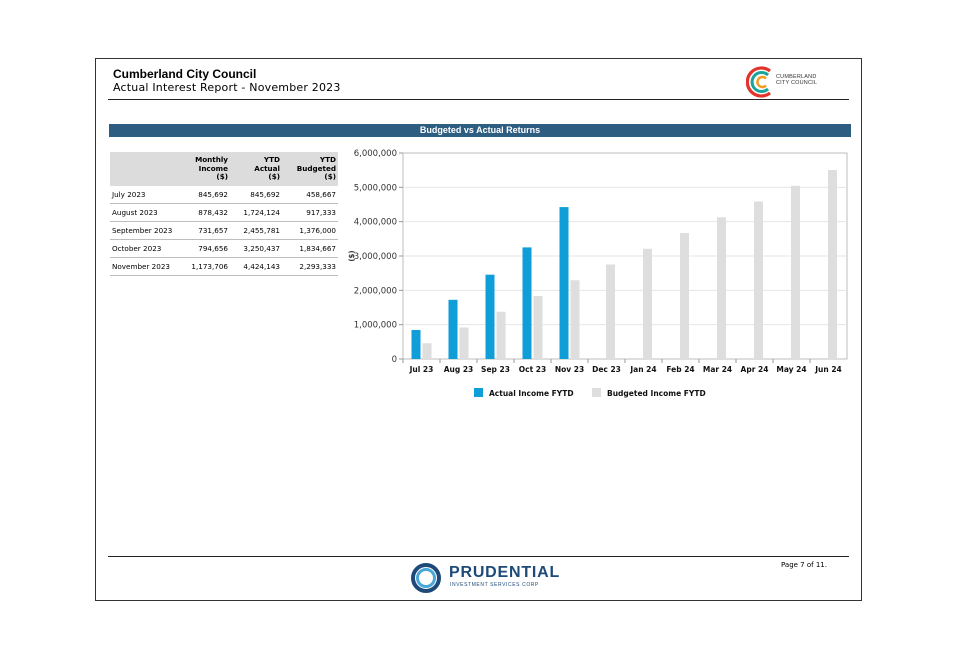 This screenshot has height=661, width=957. What do you see at coordinates (256, 266) in the screenshot?
I see `row-ytd-actual: 4,424,143` at bounding box center [256, 266].